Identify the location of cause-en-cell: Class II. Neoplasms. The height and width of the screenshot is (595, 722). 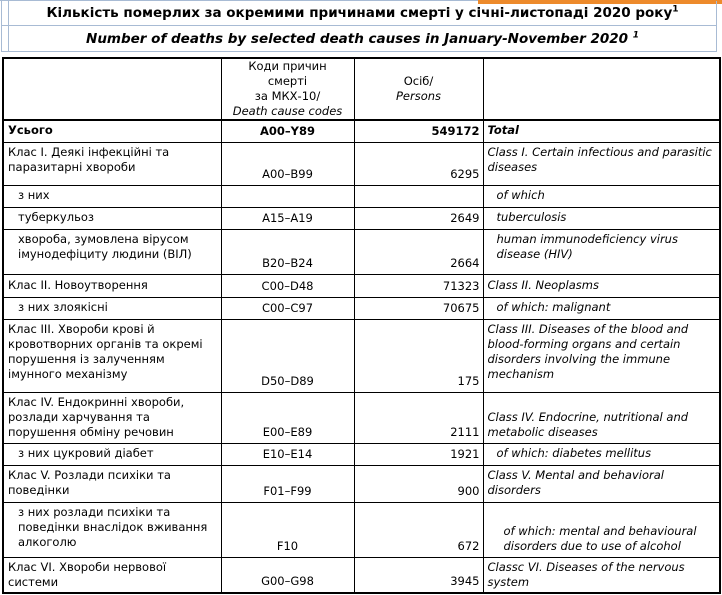
(601, 286).